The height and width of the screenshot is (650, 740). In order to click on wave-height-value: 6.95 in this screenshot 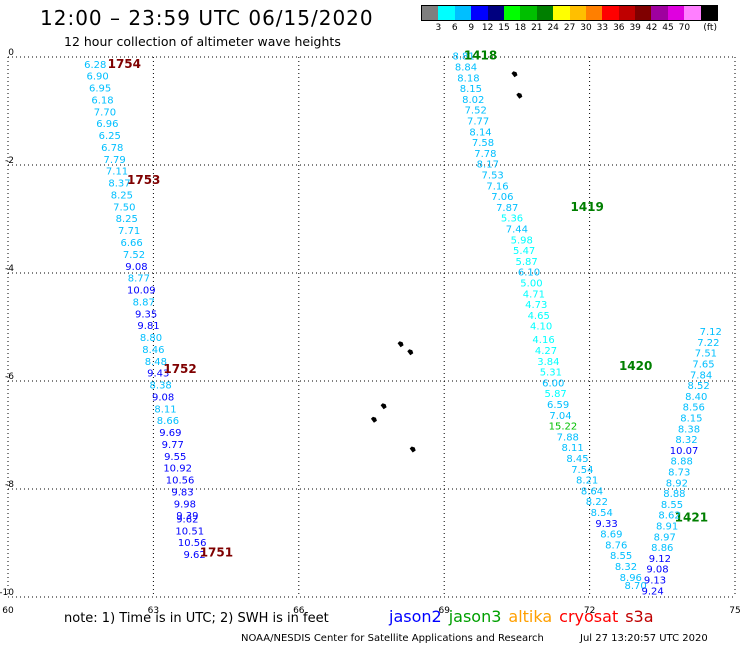, I will do `click(100, 89)`.